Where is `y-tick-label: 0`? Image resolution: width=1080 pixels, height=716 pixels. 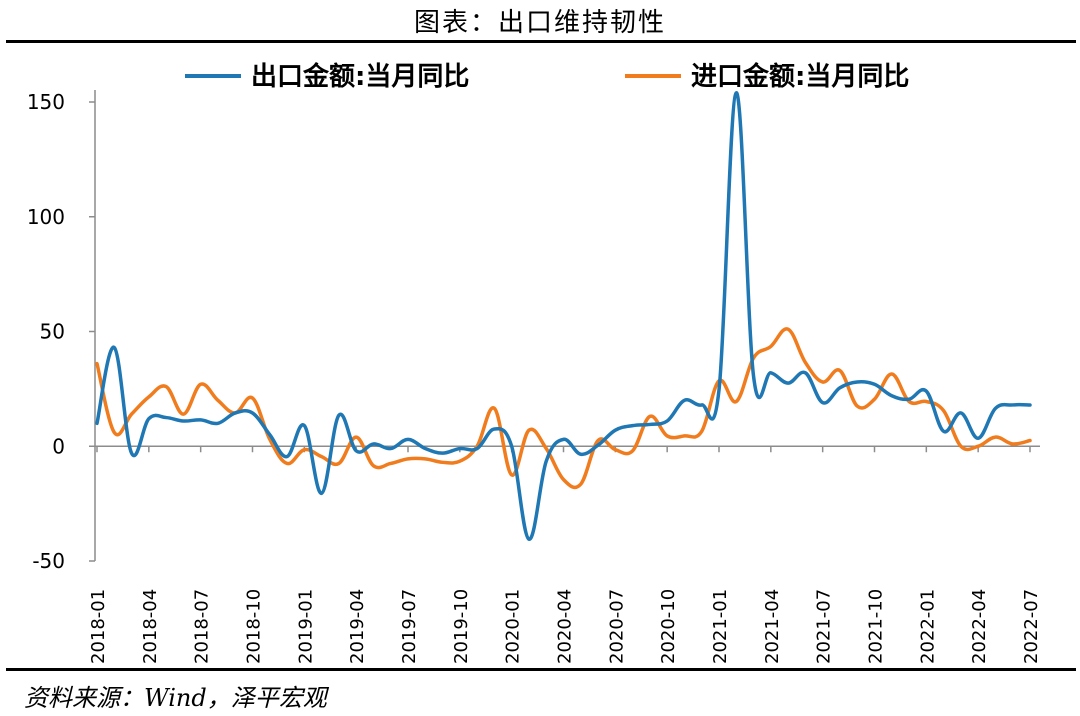 y-tick-label: 0 is located at coordinates (58, 446).